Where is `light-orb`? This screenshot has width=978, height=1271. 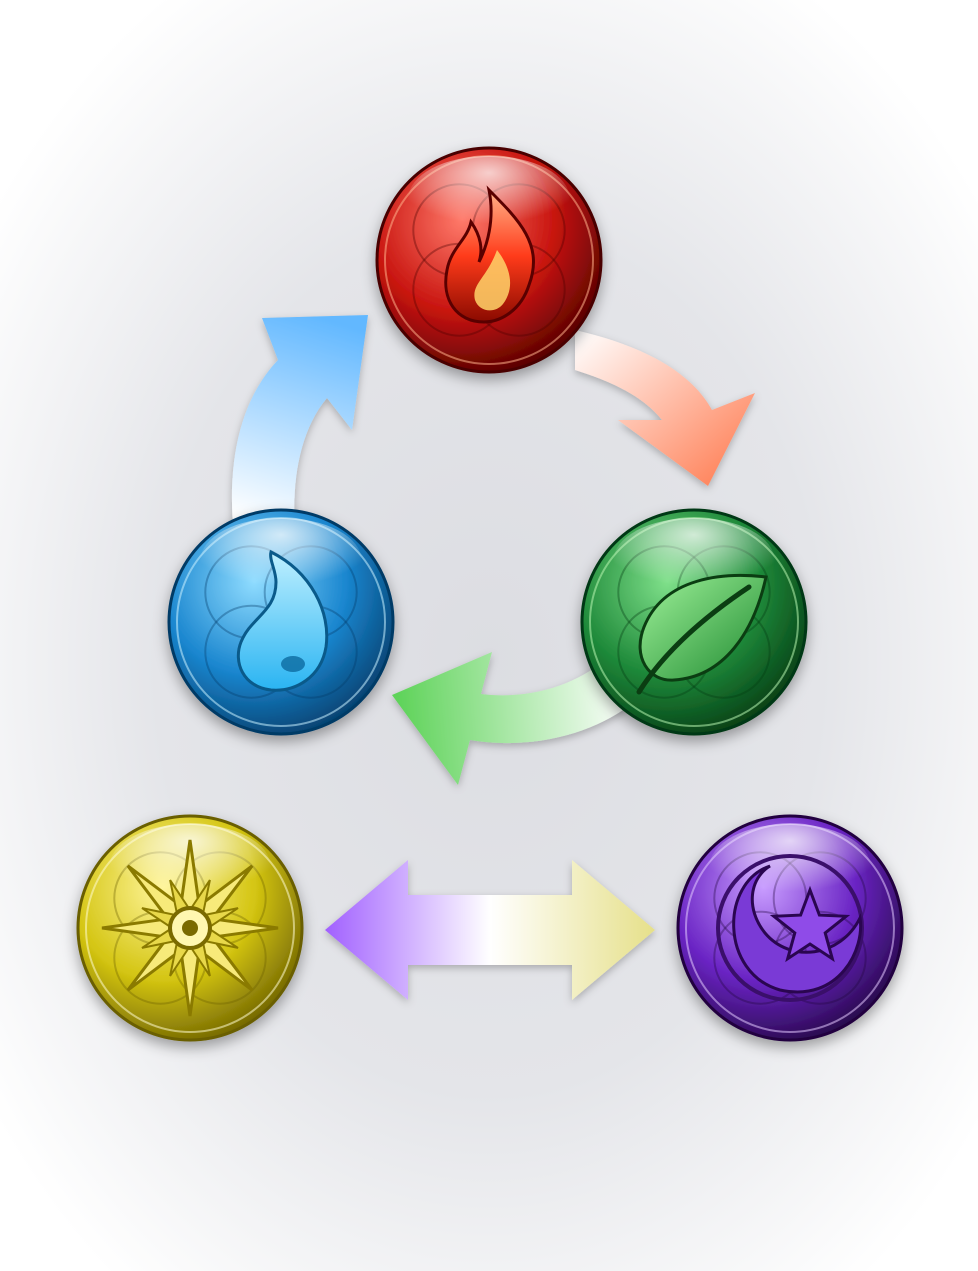
light-orb is located at coordinates (190, 928).